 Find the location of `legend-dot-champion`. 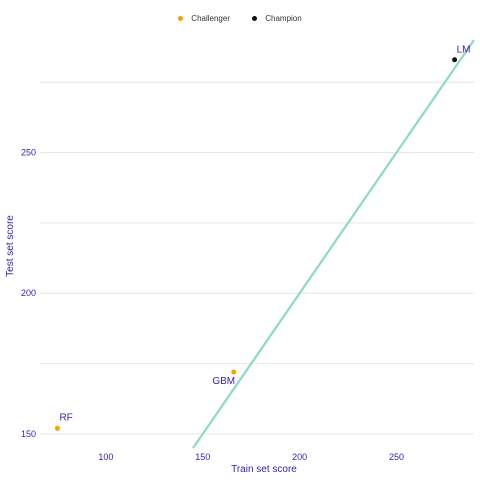

legend-dot-champion is located at coordinates (255, 18).